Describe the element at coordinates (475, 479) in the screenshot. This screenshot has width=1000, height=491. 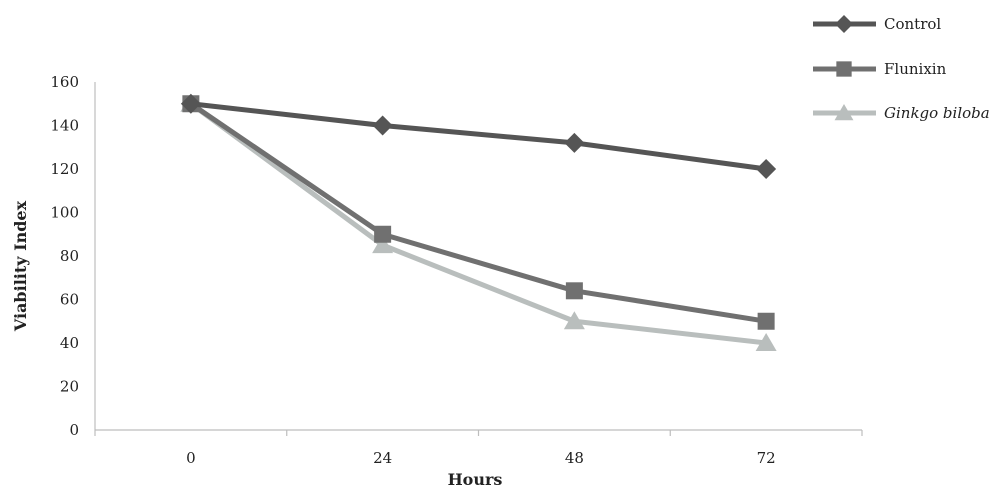
I see `x-axis-title: Hours` at that location.